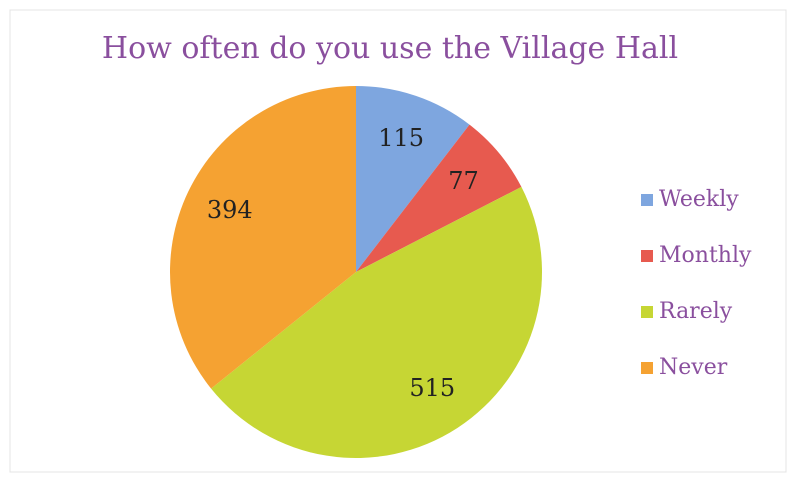  What do you see at coordinates (463, 181) in the screenshot?
I see `data-label: 77` at bounding box center [463, 181].